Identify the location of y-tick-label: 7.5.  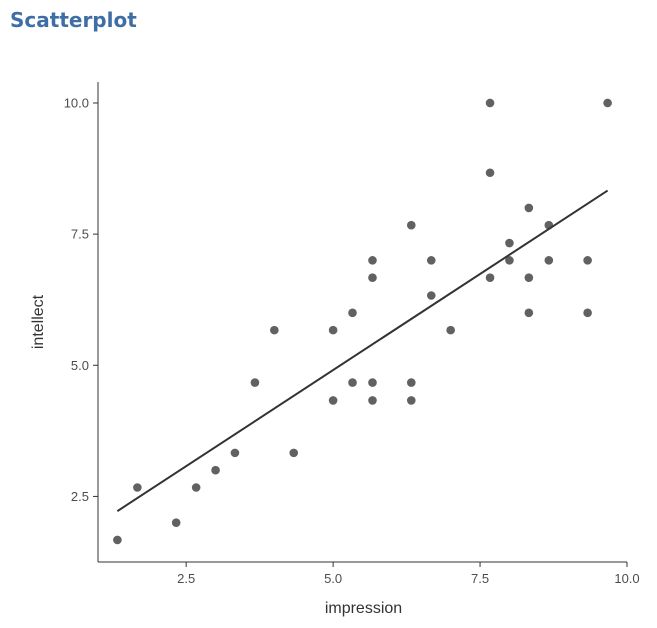
(80, 234).